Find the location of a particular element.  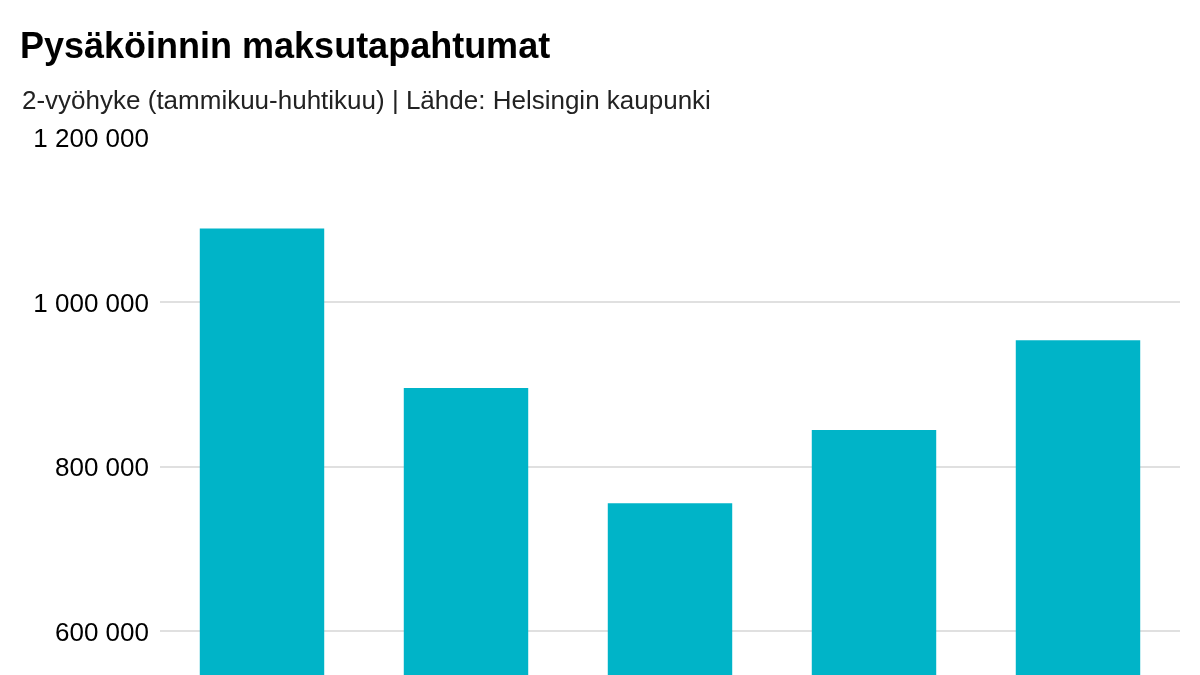

y-tick-label: 600 000 is located at coordinates (102, 631).